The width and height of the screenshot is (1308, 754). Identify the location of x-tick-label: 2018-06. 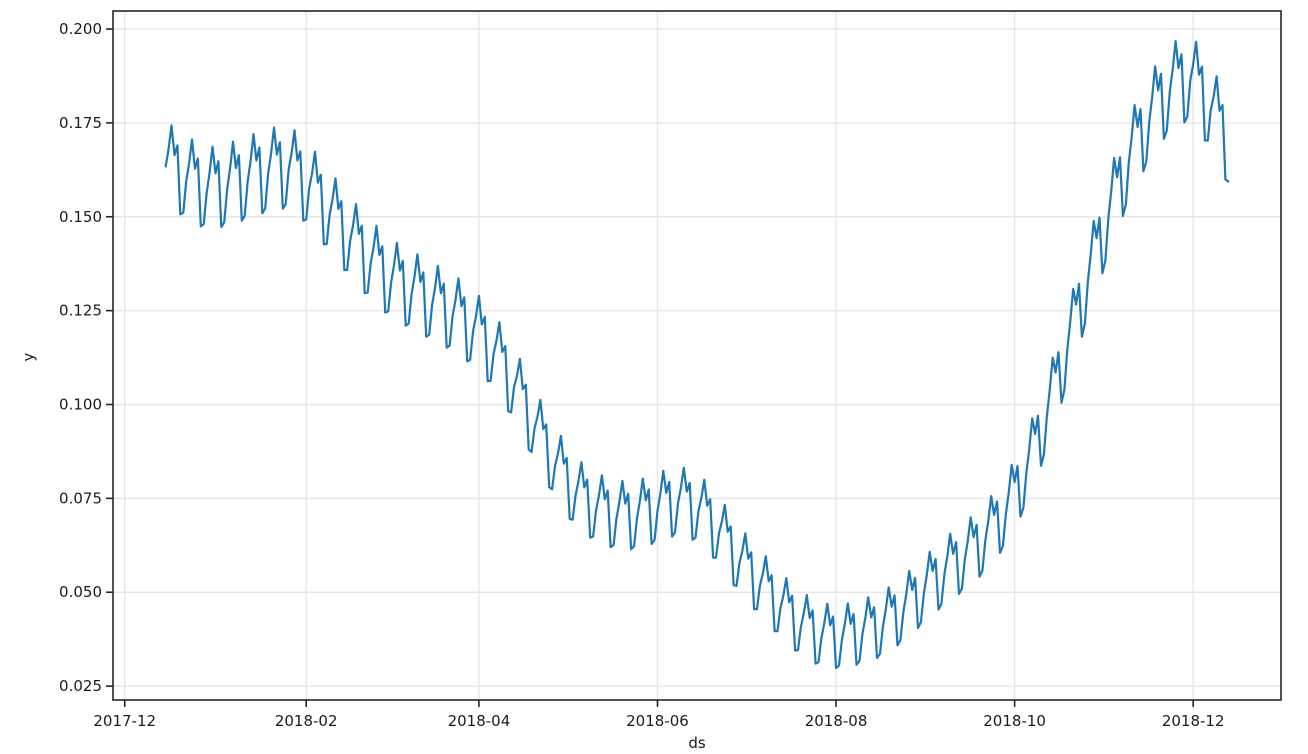
(657, 721).